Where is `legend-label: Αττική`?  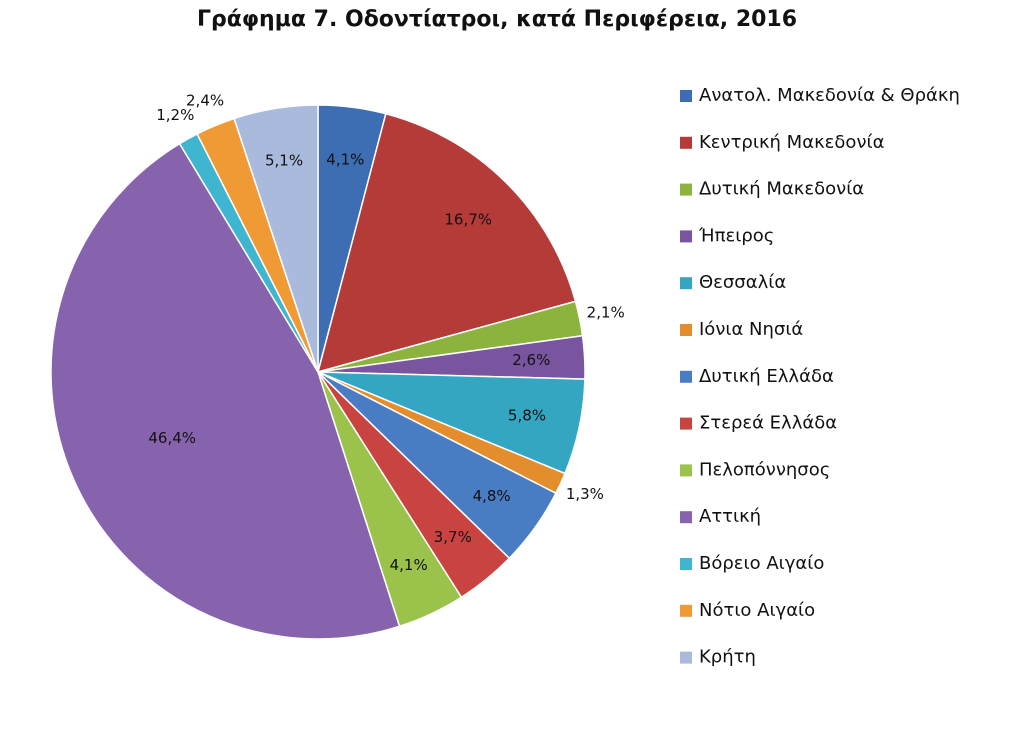 legend-label: Αττική is located at coordinates (730, 516).